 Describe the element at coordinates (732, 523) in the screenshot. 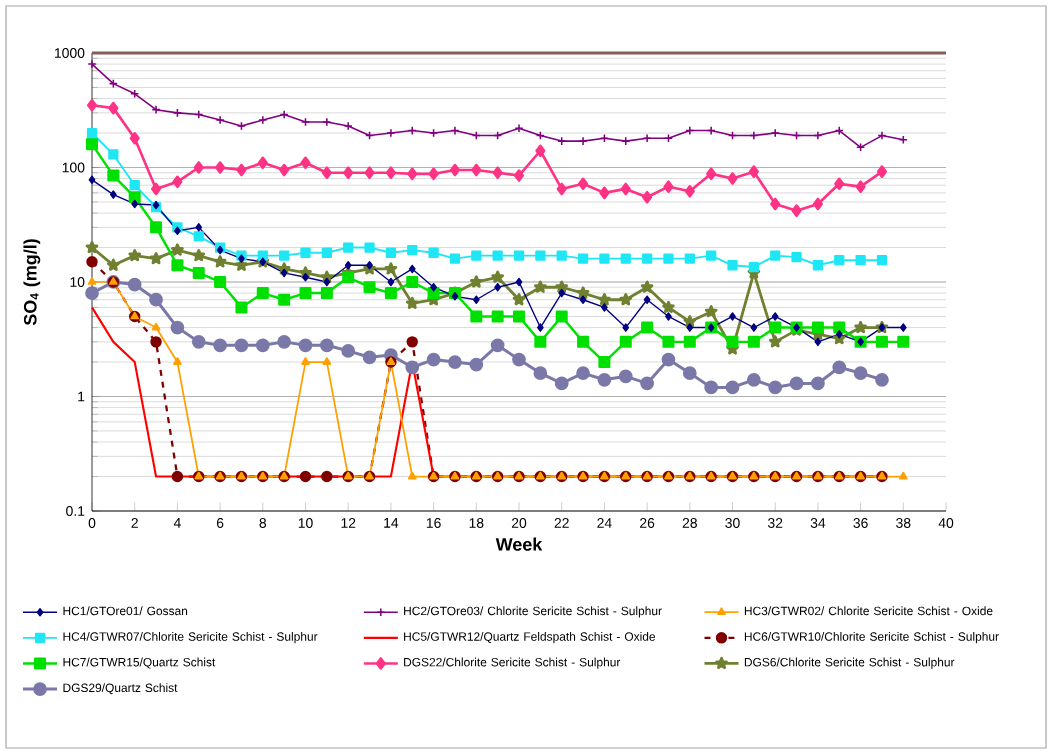

I see `x-tick-label: 30` at that location.